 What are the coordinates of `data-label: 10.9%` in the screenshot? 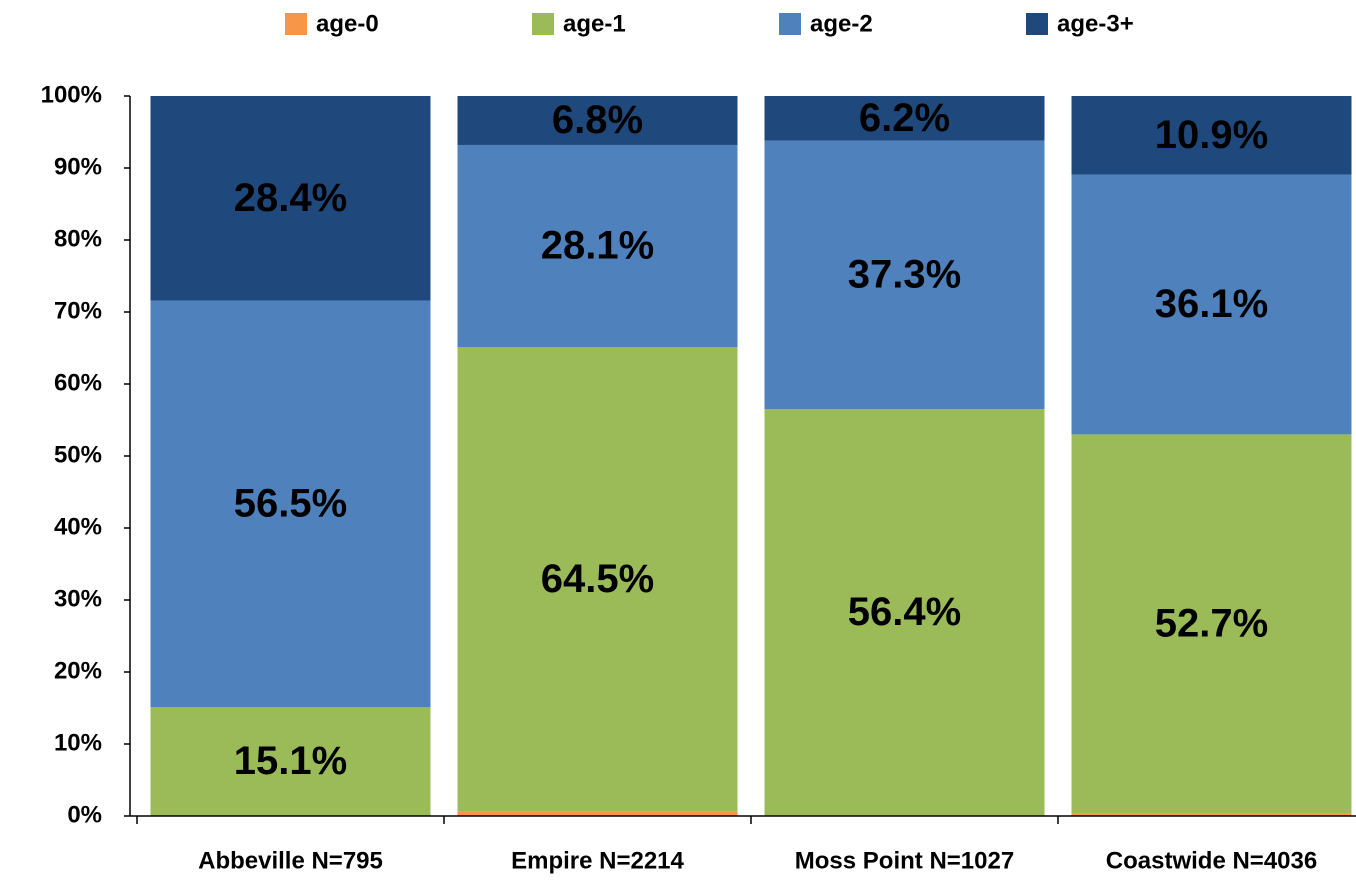 It's located at (1211, 135).